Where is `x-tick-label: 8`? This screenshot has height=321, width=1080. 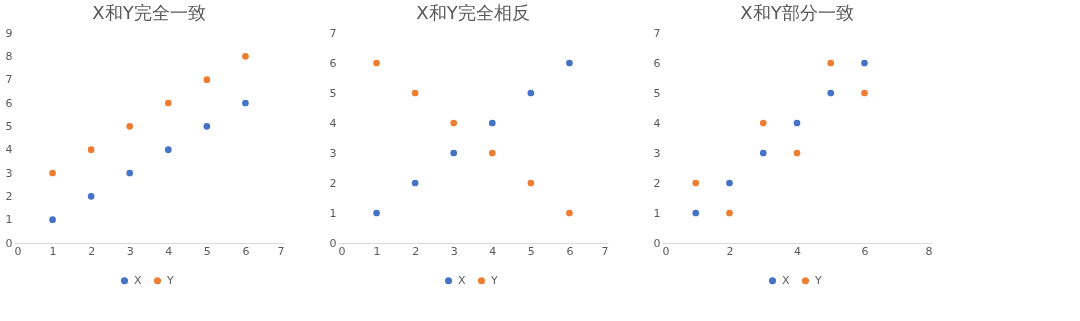
x-tick-label: 8 is located at coordinates (929, 251).